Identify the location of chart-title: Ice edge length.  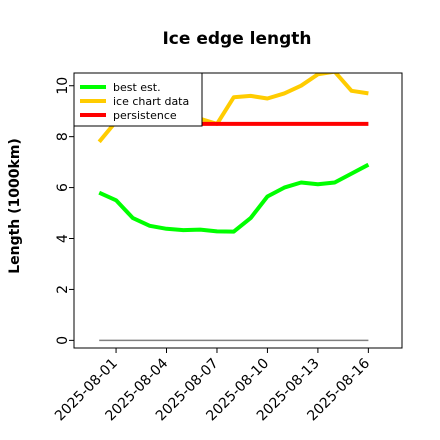
(236, 39).